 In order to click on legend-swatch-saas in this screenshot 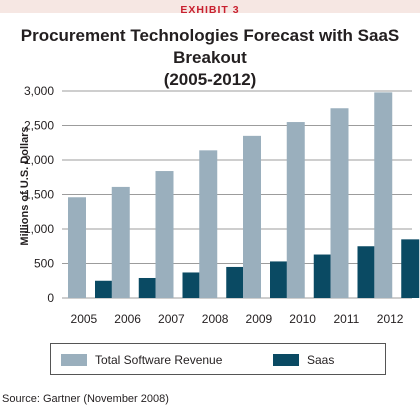, I will do `click(286, 360)`.